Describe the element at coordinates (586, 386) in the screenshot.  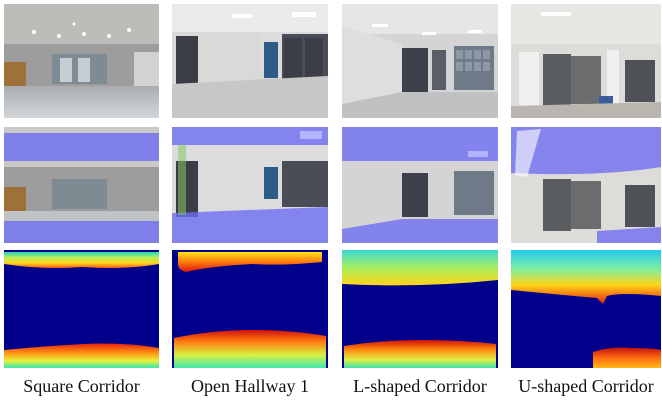
I see `caption-u-shaped-corridor: U-shaped Corridor` at that location.